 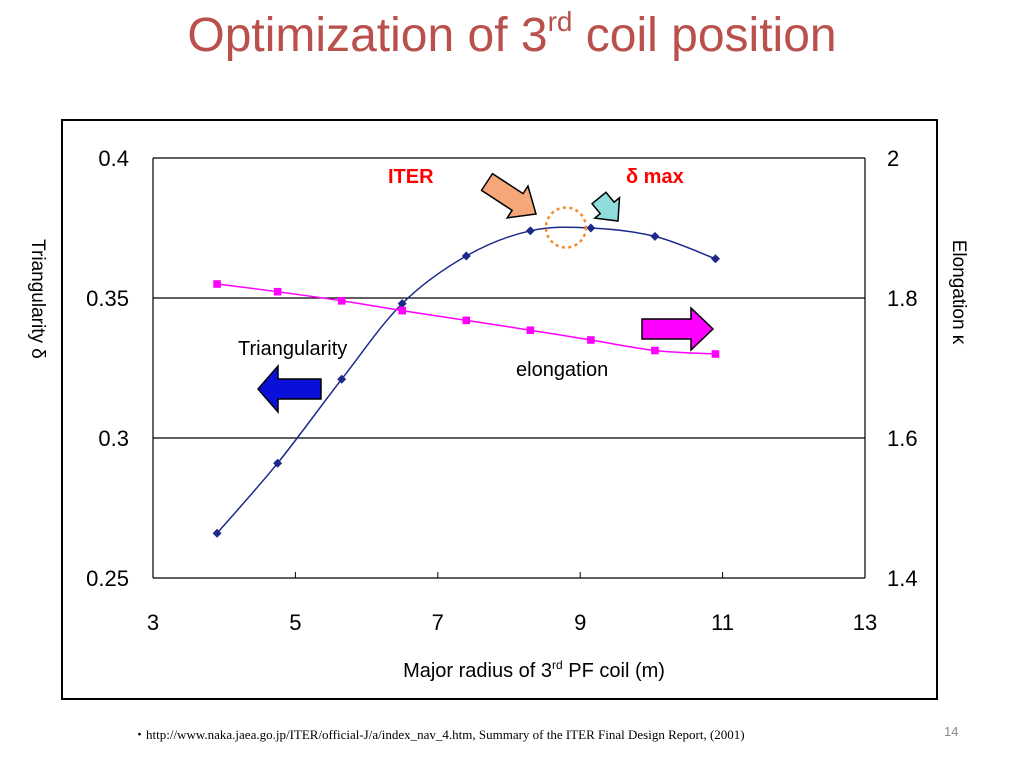 What do you see at coordinates (566, 227) in the screenshot?
I see `optimum-circle` at bounding box center [566, 227].